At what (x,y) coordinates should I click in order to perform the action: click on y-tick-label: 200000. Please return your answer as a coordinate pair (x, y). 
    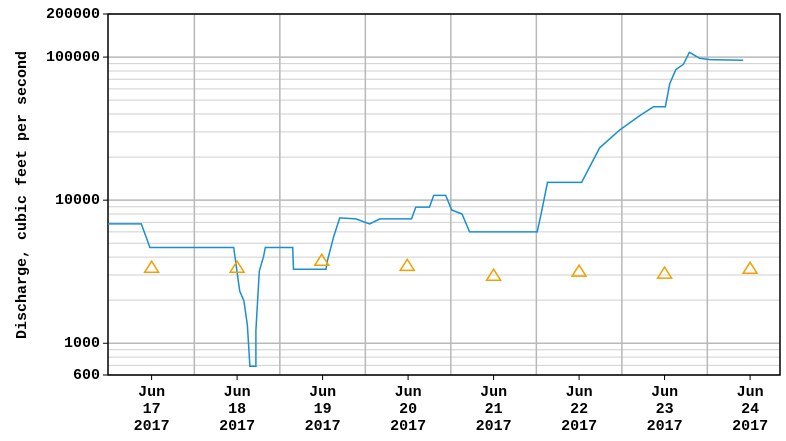
    Looking at the image, I should click on (73, 14).